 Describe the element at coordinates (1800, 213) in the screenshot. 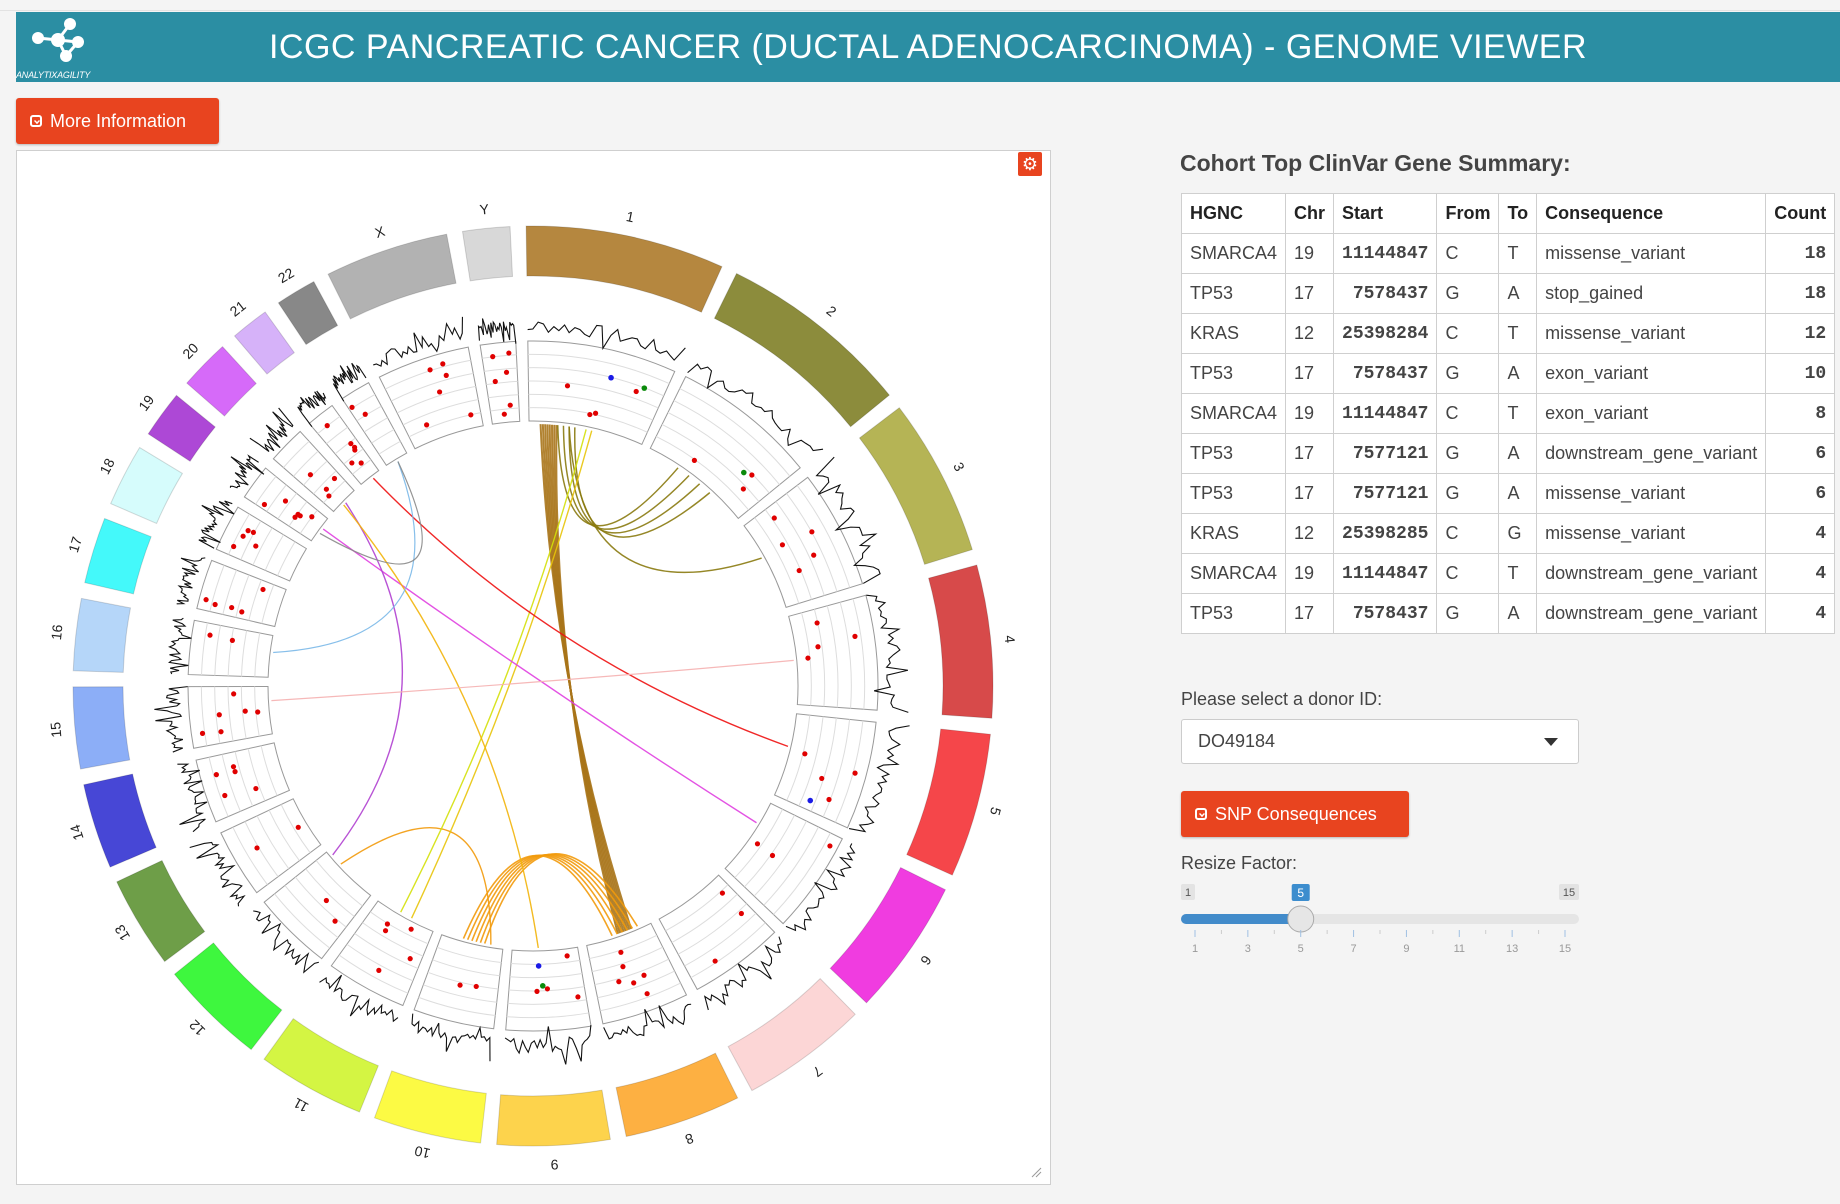

I see `column-header-count: Count` at that location.